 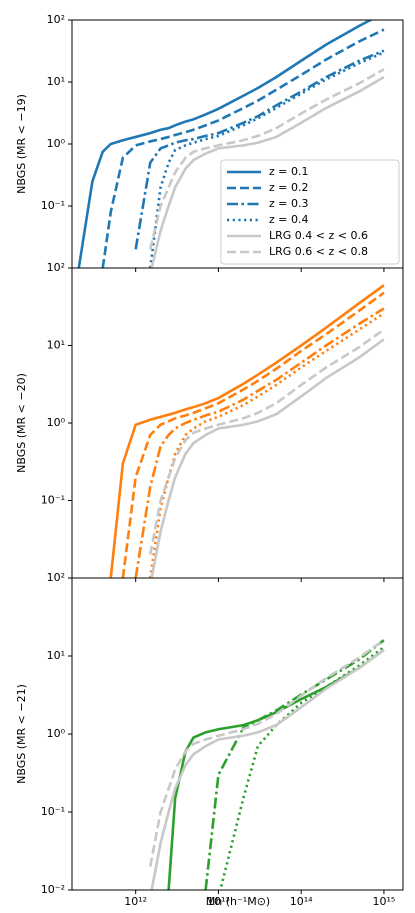 I want to click on legend-label: z = 0.2, so click(x=288, y=187).